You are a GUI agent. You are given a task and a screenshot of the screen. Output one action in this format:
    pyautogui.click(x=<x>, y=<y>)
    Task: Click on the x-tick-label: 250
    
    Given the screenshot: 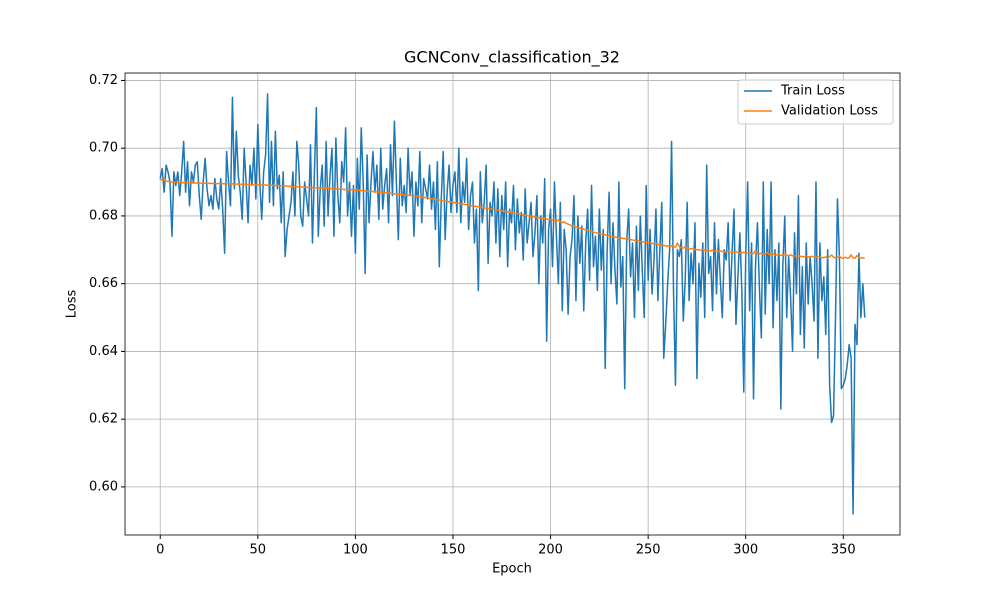 What is the action you would take?
    pyautogui.click(x=648, y=550)
    